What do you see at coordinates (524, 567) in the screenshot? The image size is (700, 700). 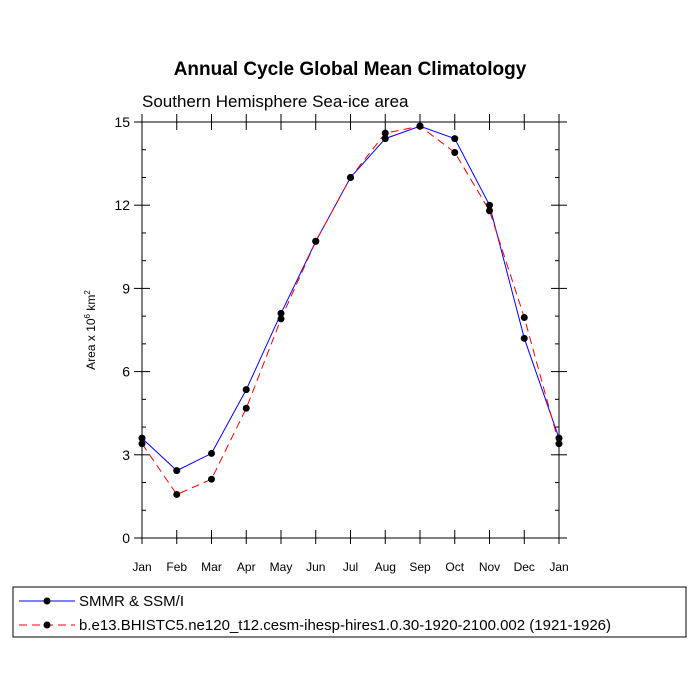 I see `x-tick-label: Dec` at bounding box center [524, 567].